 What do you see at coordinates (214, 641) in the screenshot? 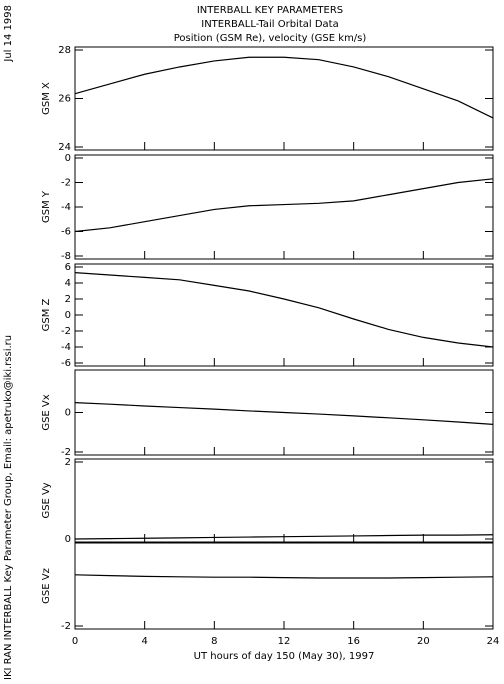
I see `x-tick-label: 8` at bounding box center [214, 641].